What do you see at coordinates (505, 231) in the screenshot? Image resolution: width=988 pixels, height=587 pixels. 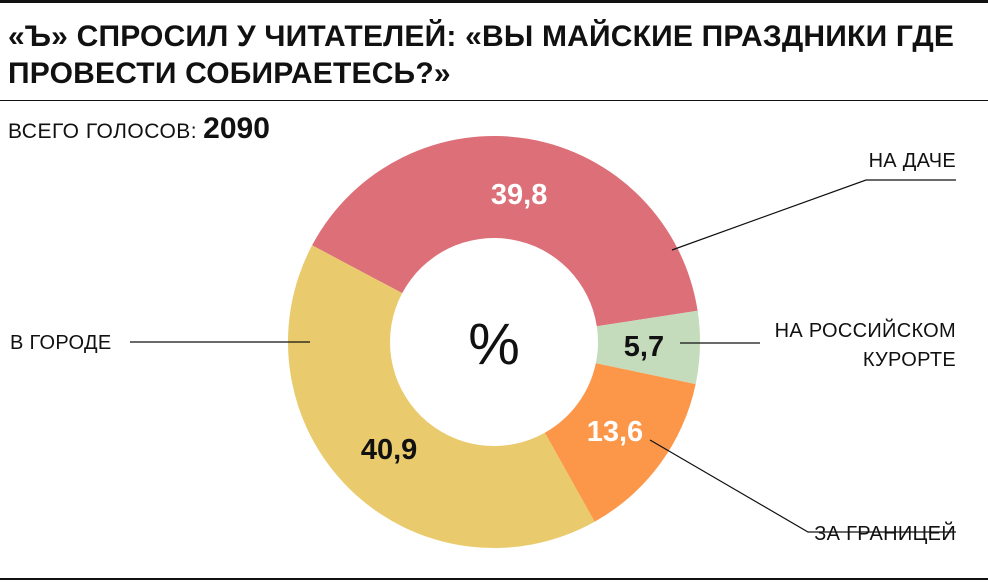 I see `slice-на-даче` at bounding box center [505, 231].